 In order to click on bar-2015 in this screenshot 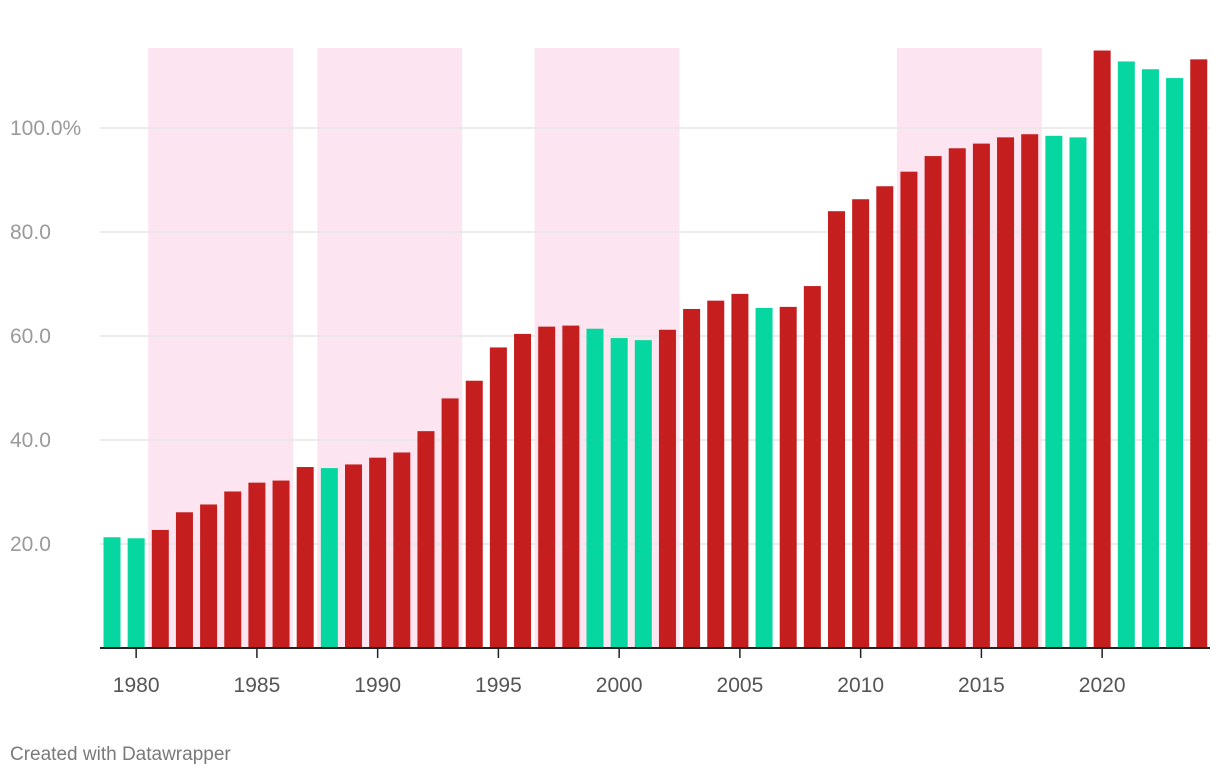, I will do `click(981, 395)`.